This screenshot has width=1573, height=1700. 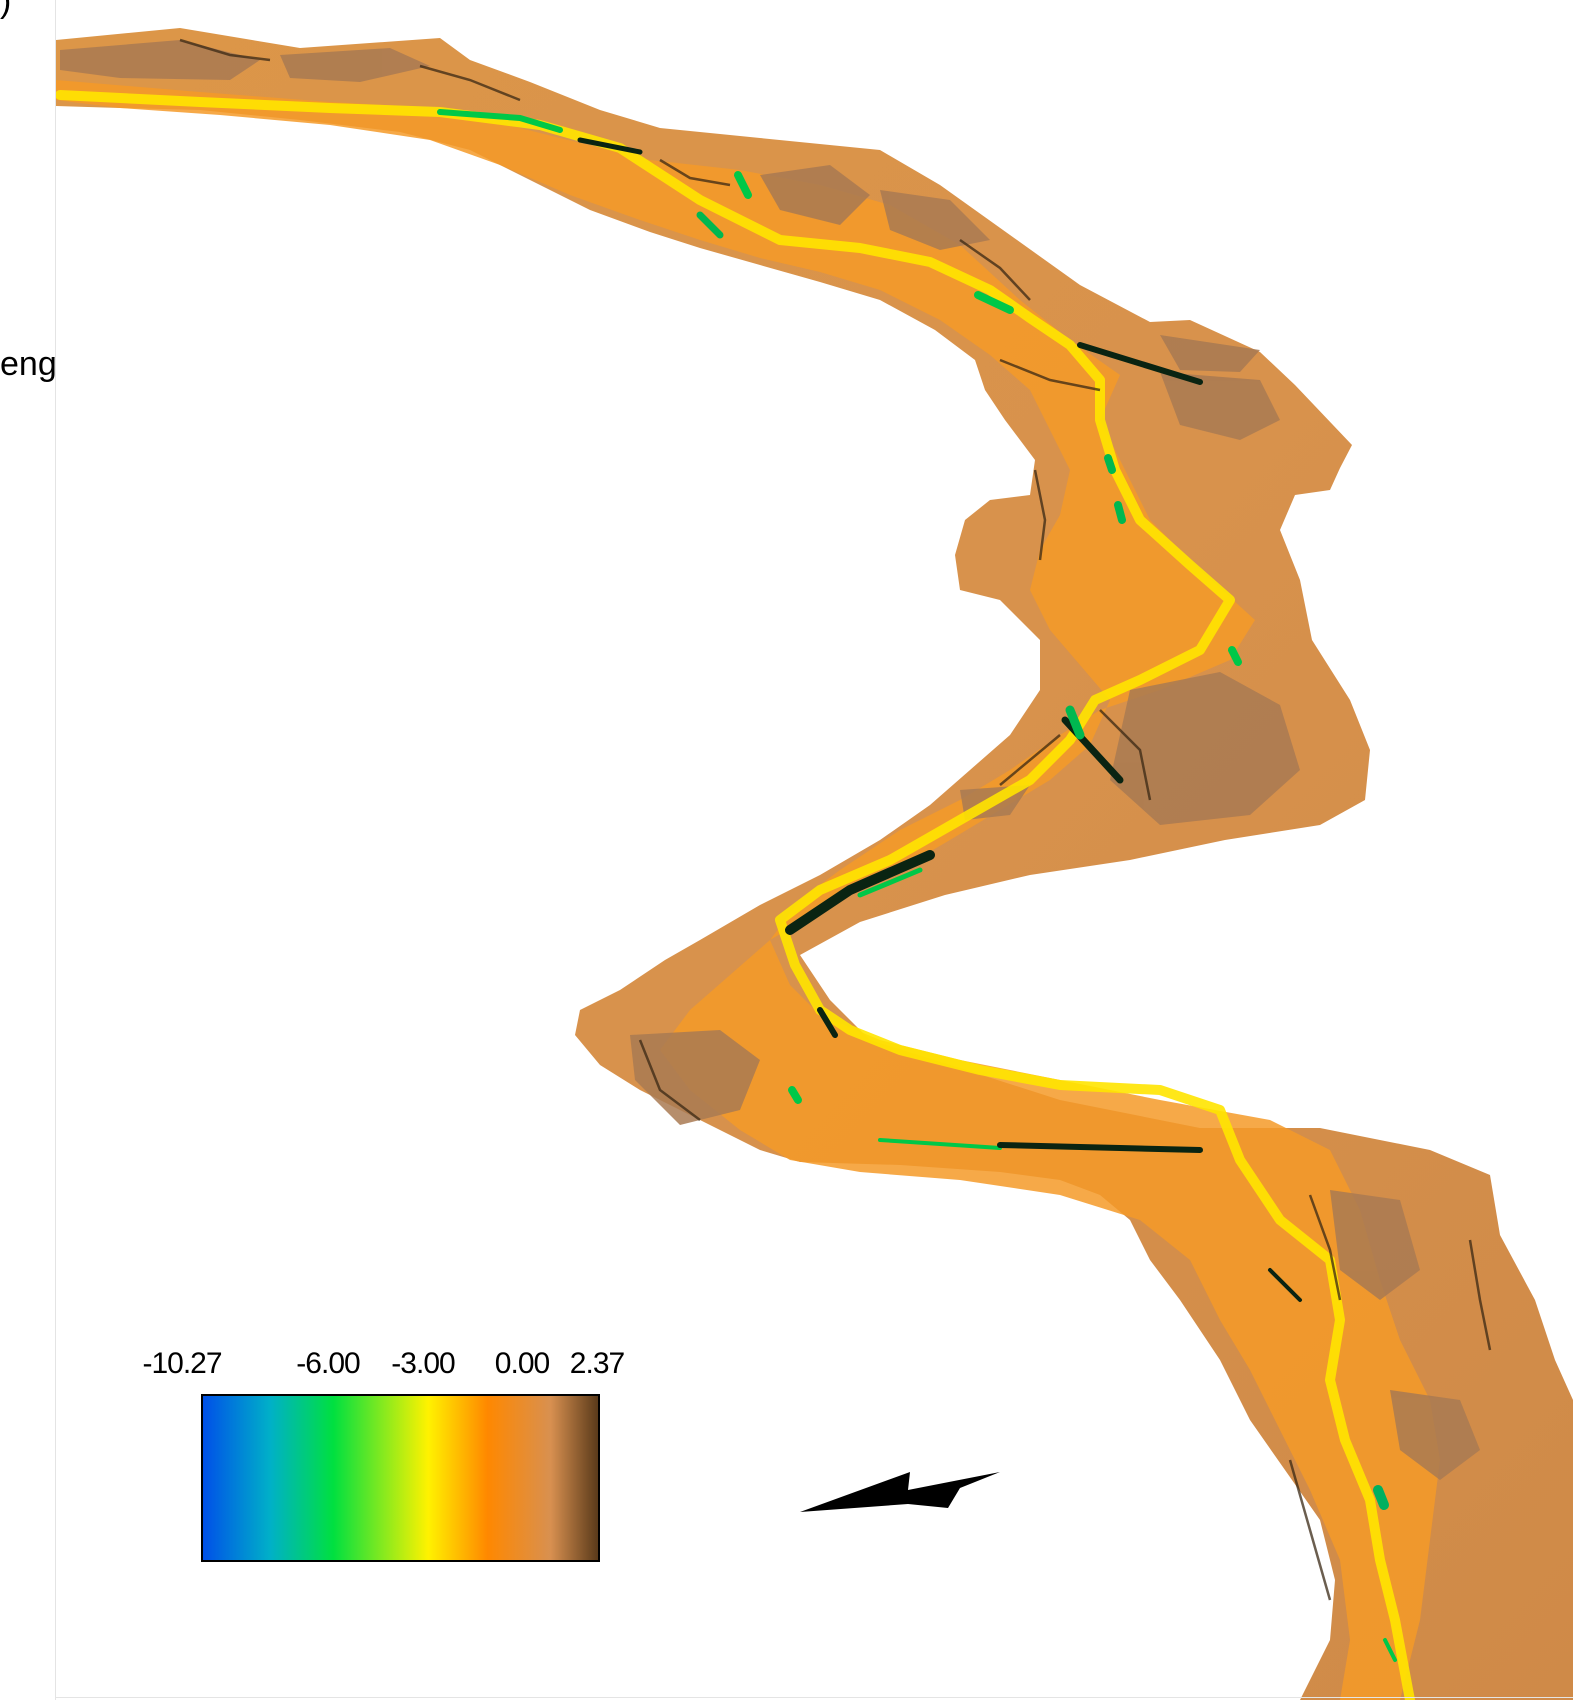 I want to click on clipped-label-top: ), so click(x=6, y=10).